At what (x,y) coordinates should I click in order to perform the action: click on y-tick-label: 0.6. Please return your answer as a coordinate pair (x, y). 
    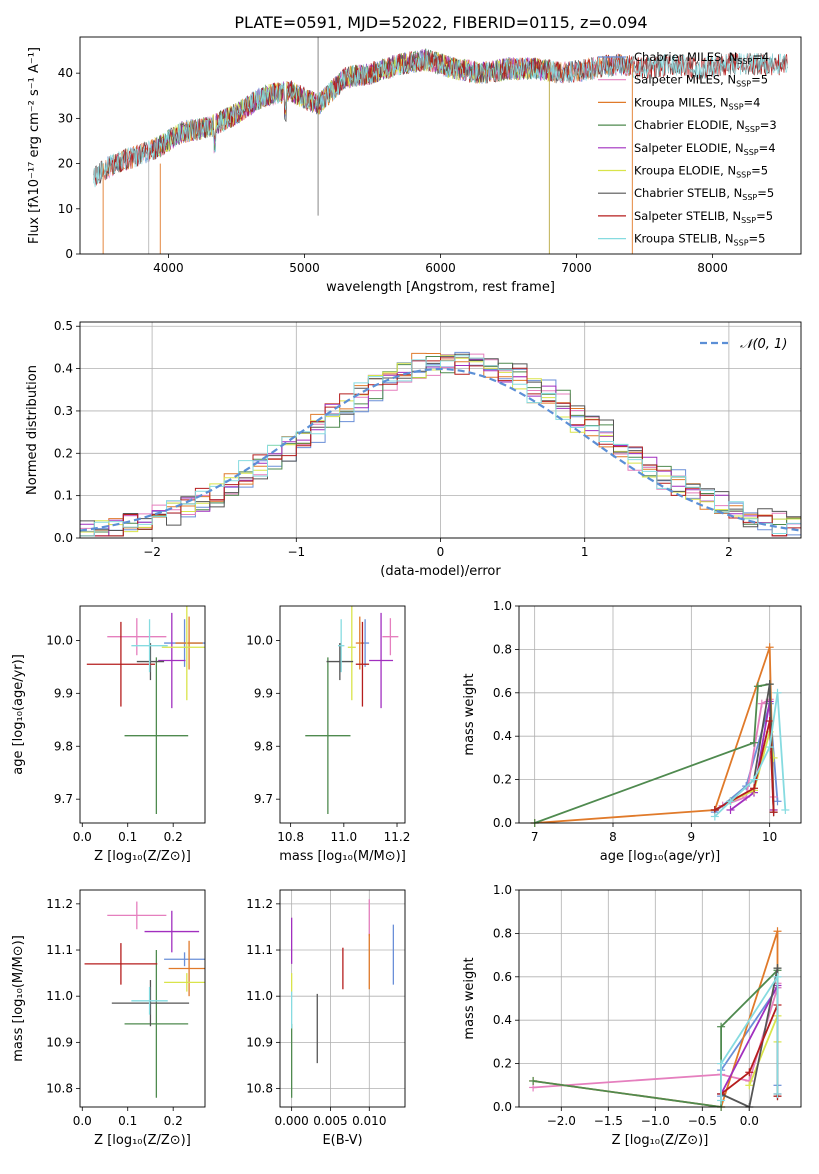
    Looking at the image, I should click on (502, 693).